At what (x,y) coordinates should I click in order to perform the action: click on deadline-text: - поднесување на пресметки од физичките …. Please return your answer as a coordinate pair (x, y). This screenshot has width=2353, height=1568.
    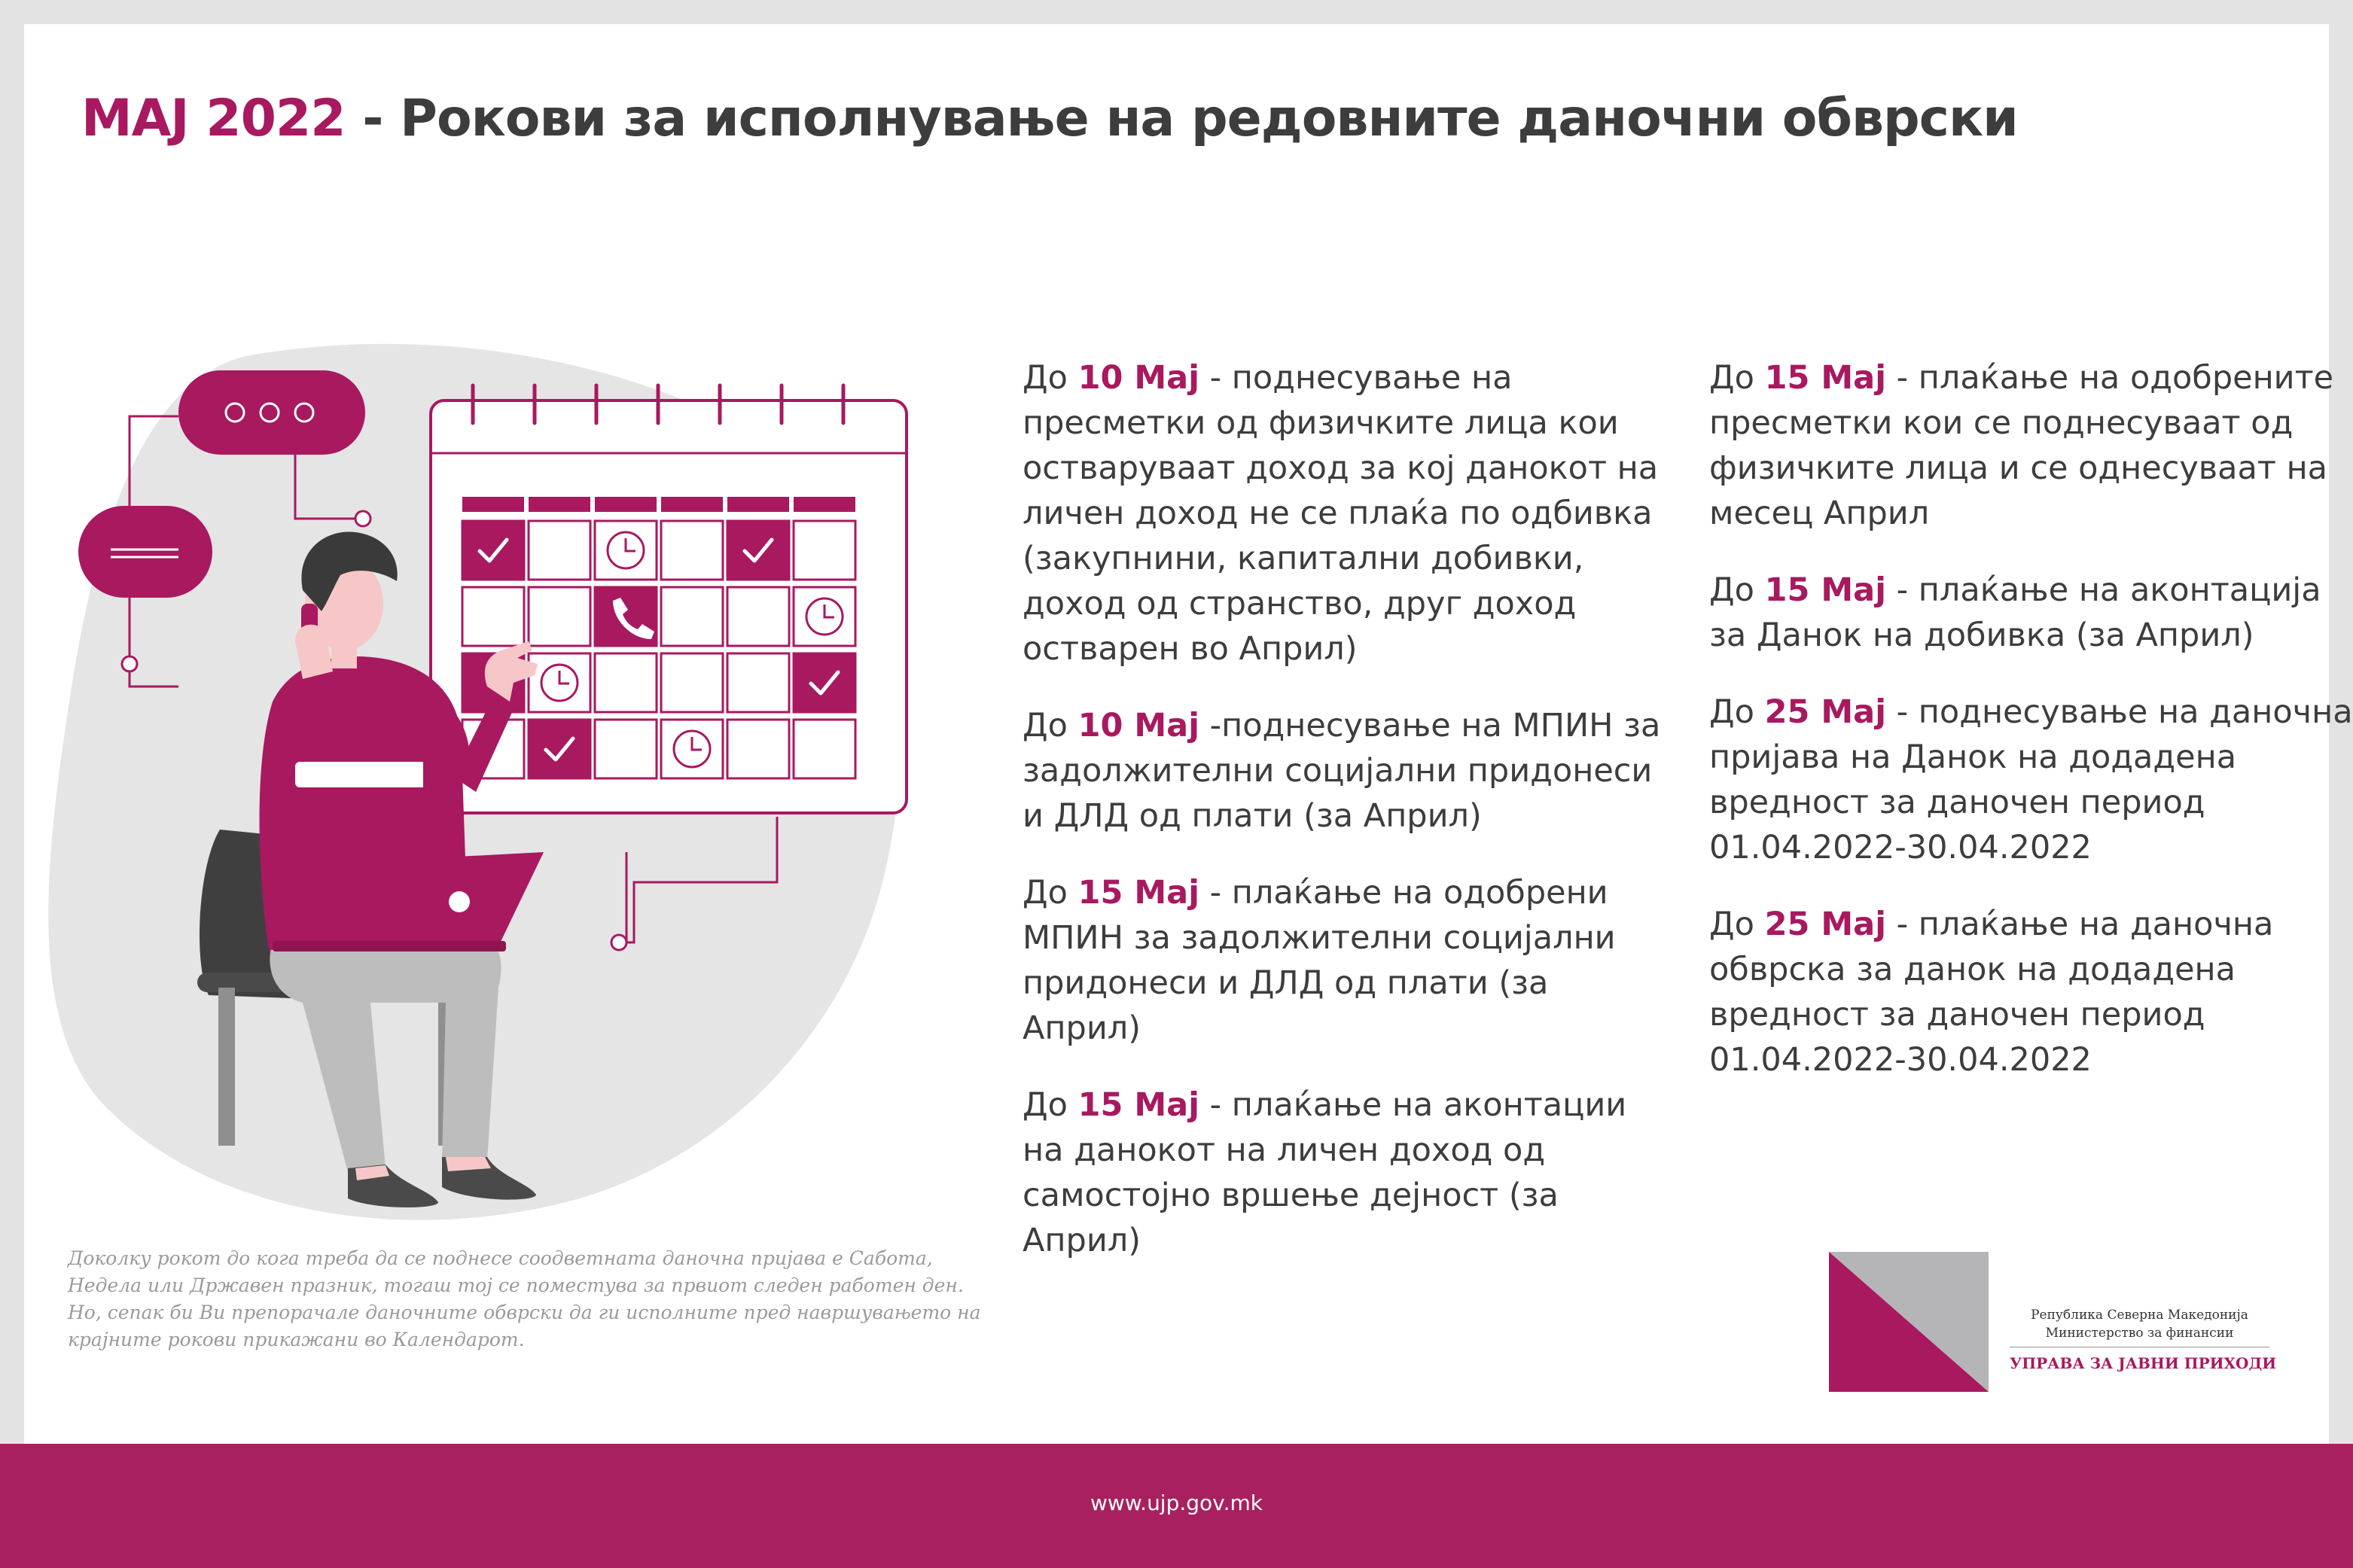
    Looking at the image, I should click on (1341, 513).